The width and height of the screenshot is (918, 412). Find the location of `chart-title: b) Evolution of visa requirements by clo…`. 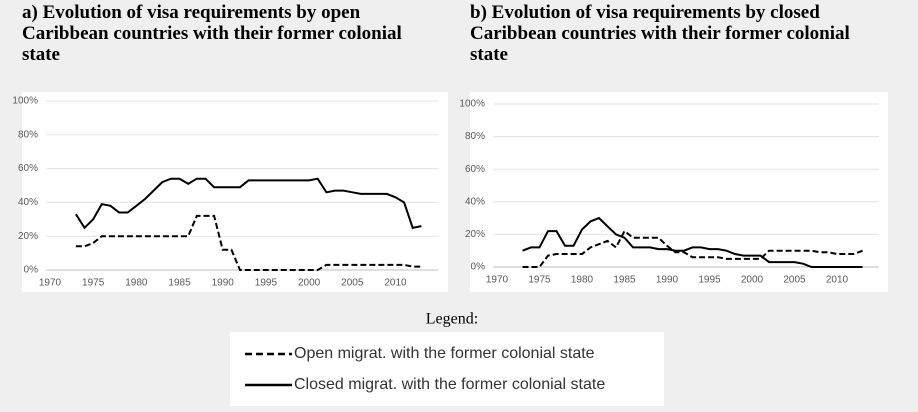

chart-title: b) Evolution of visa requirements by clo… is located at coordinates (660, 33).